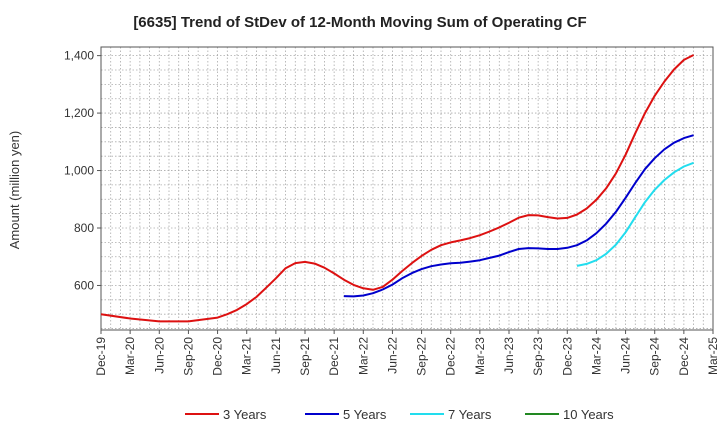 This screenshot has height=440, width=720. I want to click on x-tick-label: Dec-22, so click(451, 356).